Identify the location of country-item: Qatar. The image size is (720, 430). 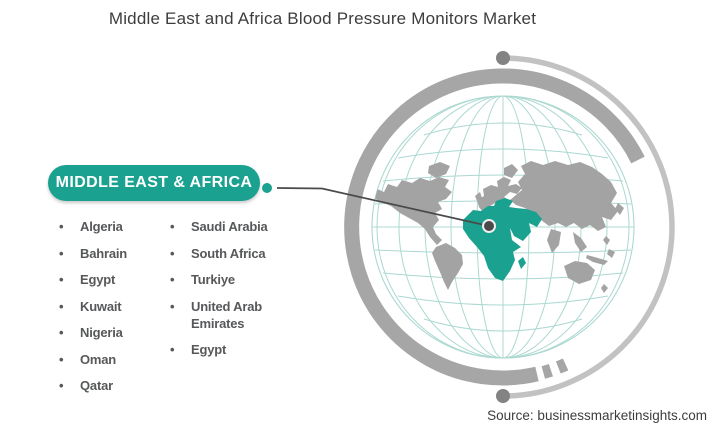
(102, 385).